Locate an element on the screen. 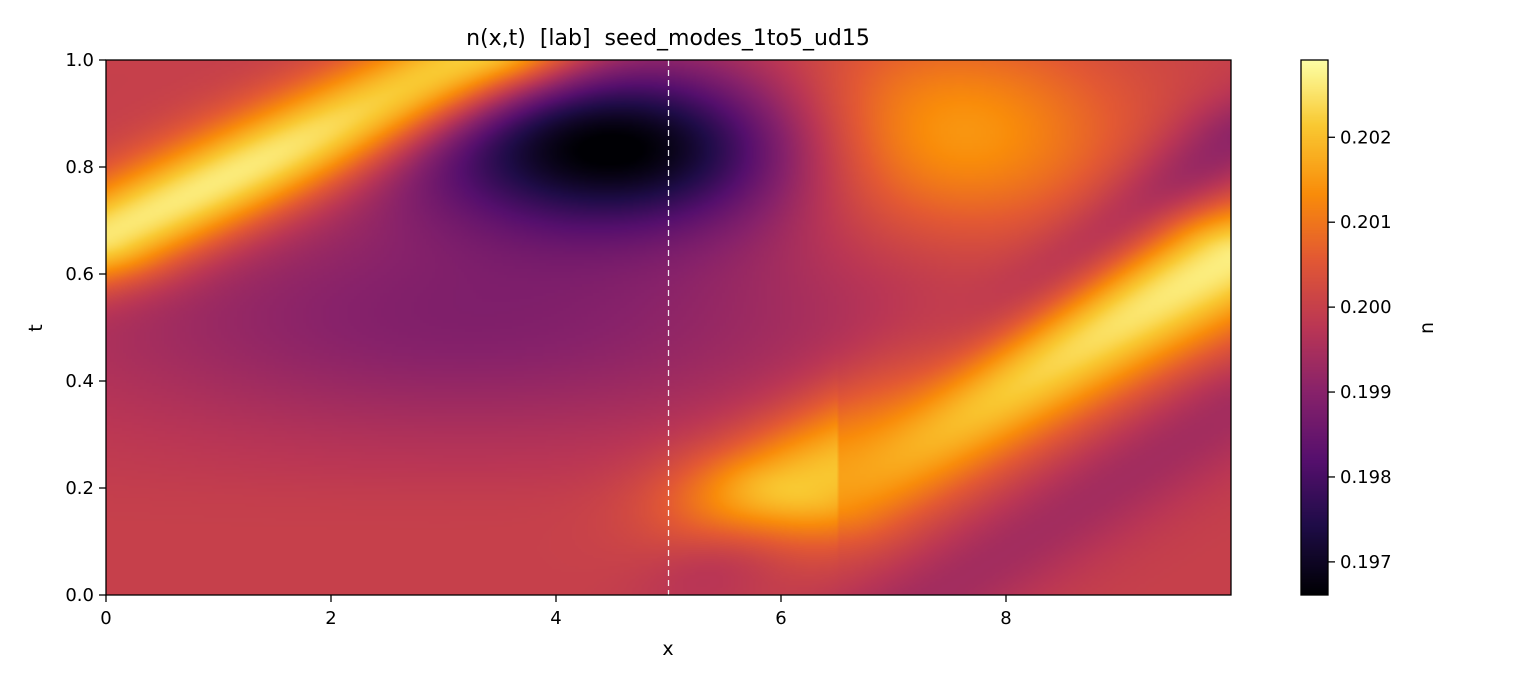 Image resolution: width=1536 pixels, height=688 pixels. y-axis: 0.0 0.2 0.4 0.6 0.8 1.0 is located at coordinates (85, 328).